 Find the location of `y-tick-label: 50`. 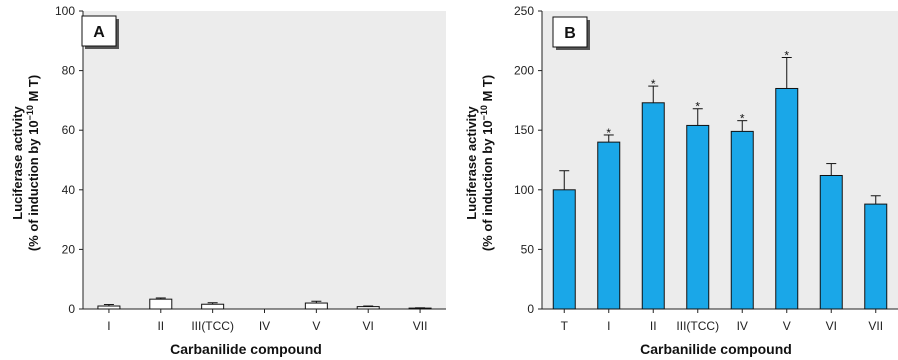

y-tick-label: 50 is located at coordinates (528, 249).